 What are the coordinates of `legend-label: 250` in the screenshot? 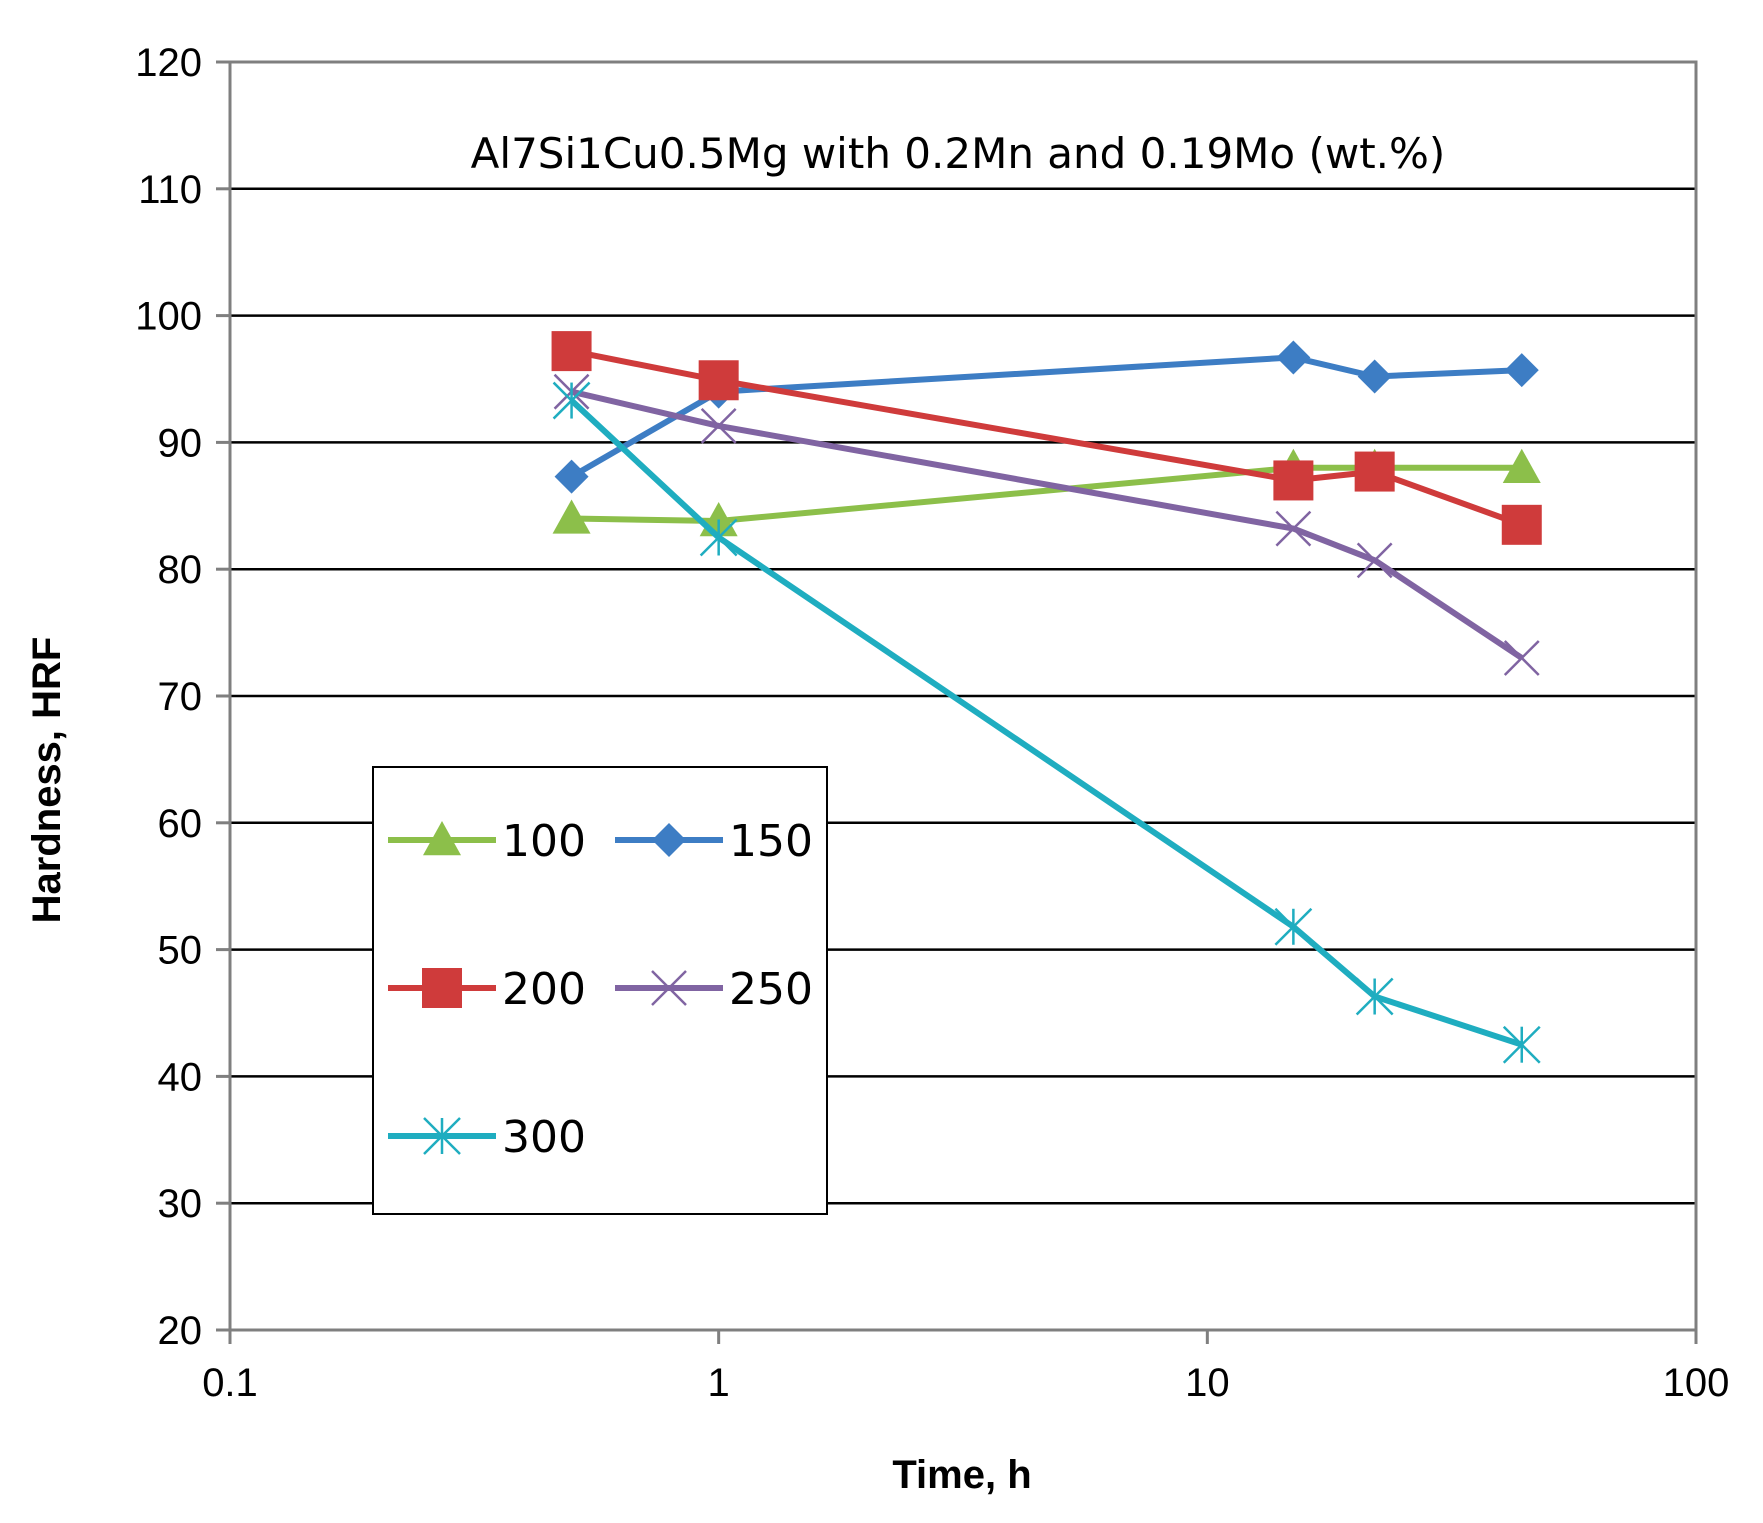 It's located at (771, 989).